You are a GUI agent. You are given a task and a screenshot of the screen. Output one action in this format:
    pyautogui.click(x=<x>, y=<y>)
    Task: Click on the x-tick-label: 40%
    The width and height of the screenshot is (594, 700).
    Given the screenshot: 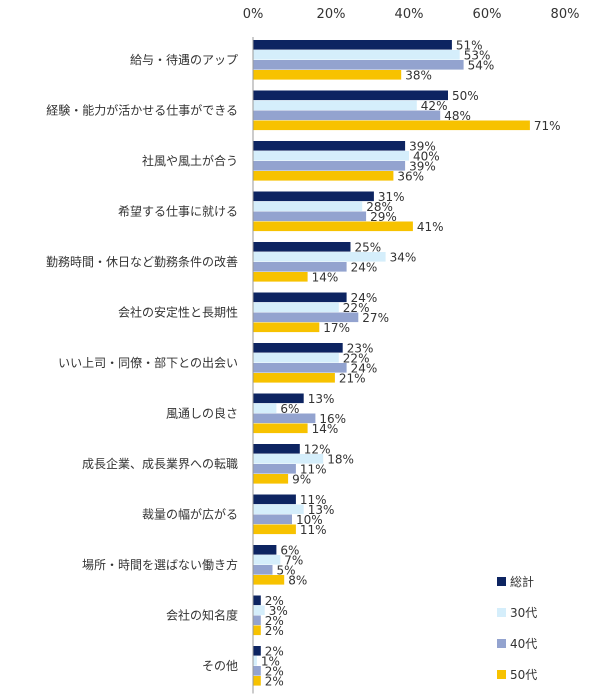 What is the action you would take?
    pyautogui.click(x=409, y=14)
    